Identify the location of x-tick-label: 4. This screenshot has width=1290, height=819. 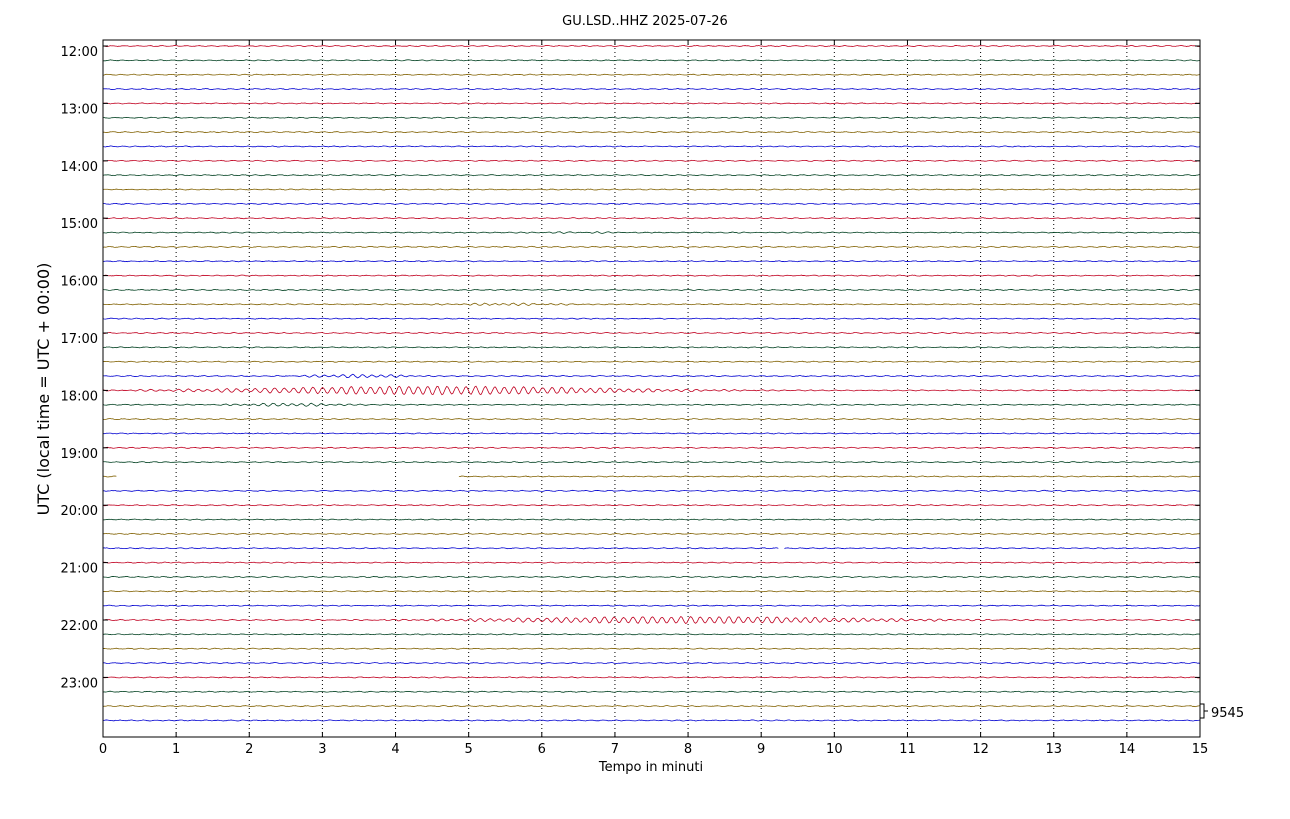
(395, 749).